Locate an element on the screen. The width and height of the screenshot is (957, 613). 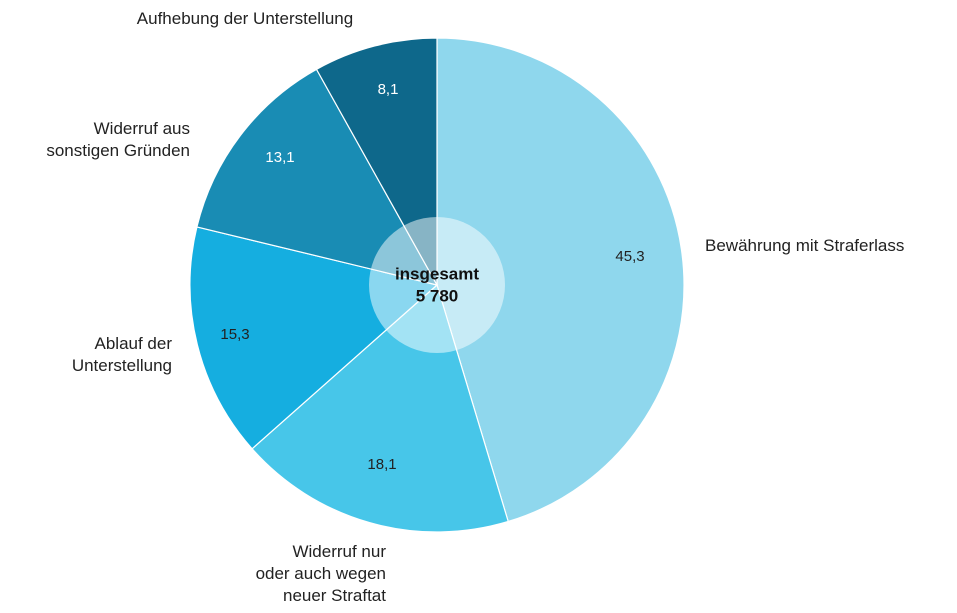
category-label: Bewährung mit Straferlass is located at coordinates (804, 245).